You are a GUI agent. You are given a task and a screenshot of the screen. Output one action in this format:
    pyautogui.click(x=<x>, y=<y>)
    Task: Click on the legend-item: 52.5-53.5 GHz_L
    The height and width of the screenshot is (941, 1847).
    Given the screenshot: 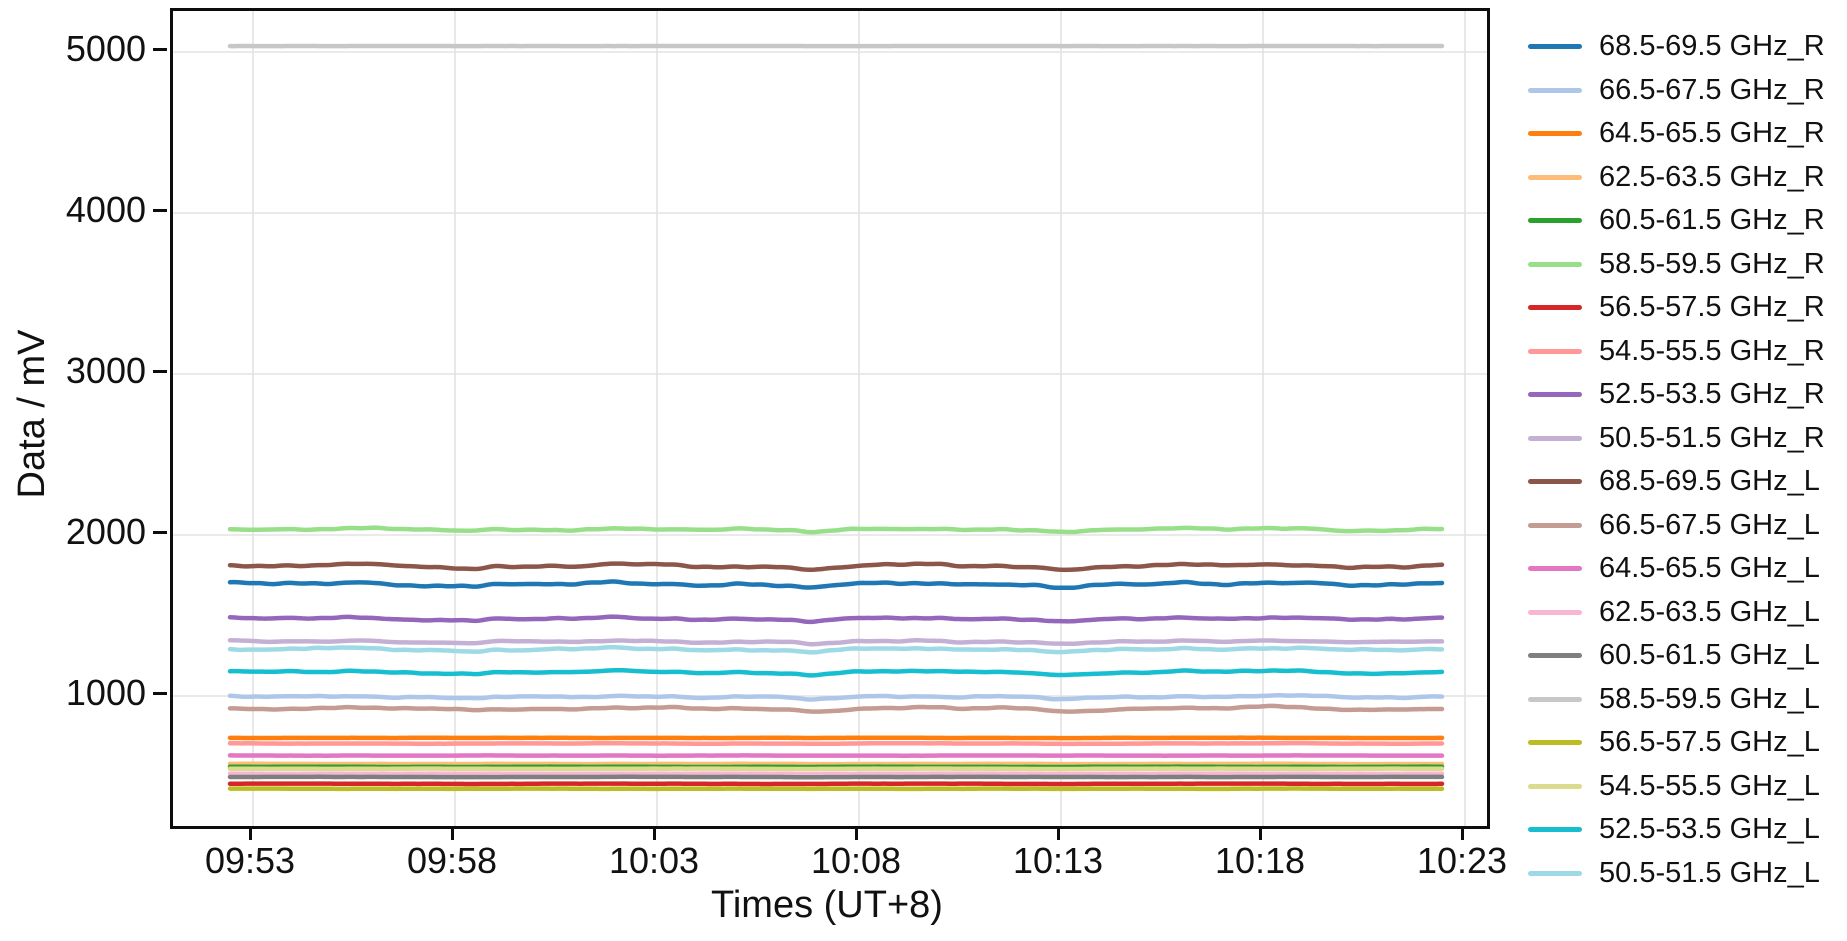 What is the action you would take?
    pyautogui.click(x=1685, y=830)
    